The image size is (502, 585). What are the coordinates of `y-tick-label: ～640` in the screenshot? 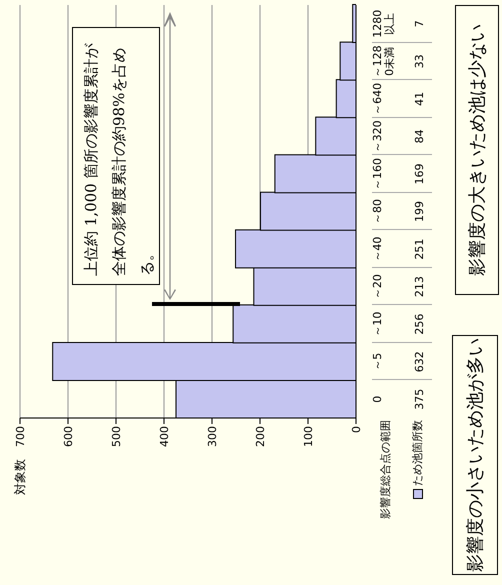 It's located at (377, 99).